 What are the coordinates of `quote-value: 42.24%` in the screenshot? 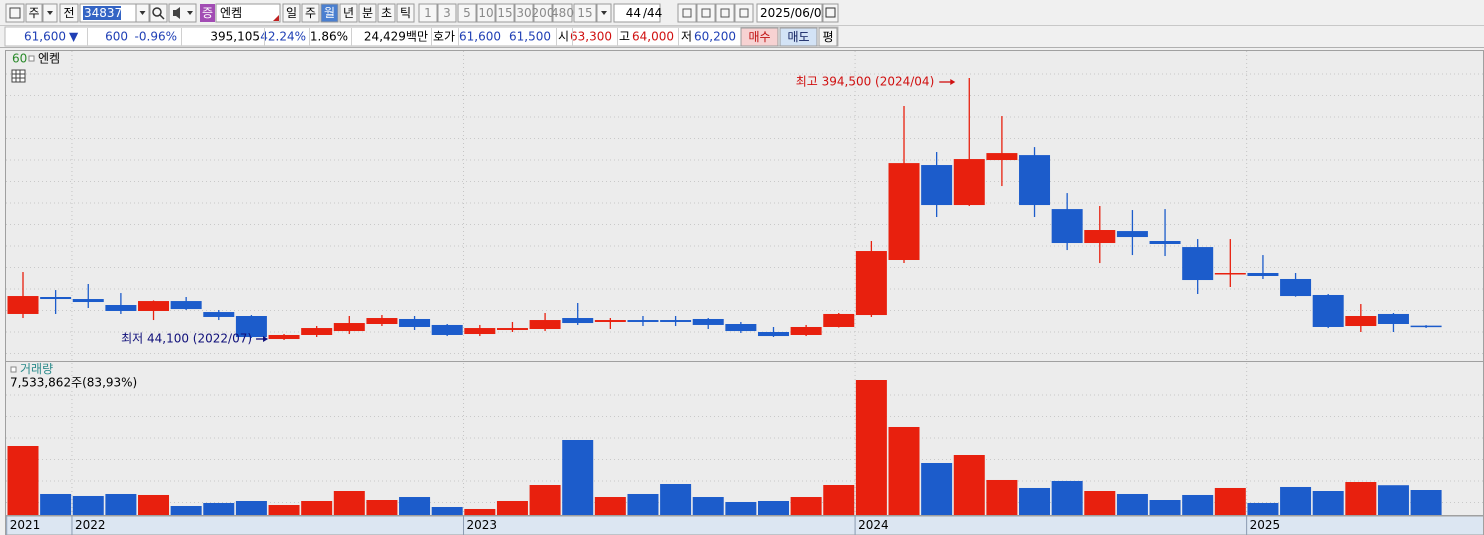 It's located at (283, 37).